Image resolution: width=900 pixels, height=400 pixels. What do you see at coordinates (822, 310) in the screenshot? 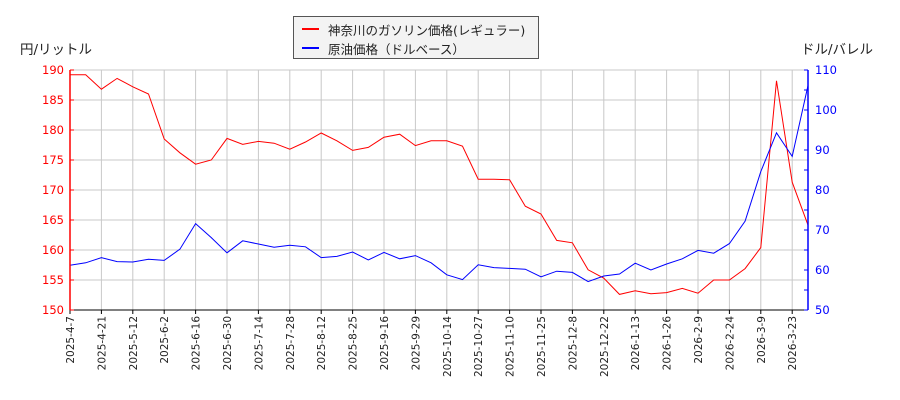
I see `right-y-tick-label: 50` at bounding box center [822, 310].